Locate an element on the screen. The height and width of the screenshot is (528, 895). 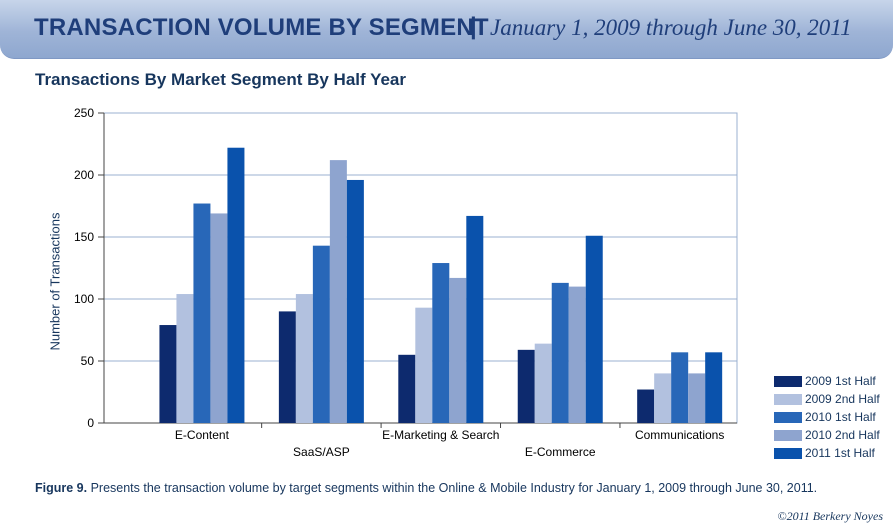
legend-item: 2009 1st Half is located at coordinates (834, 382).